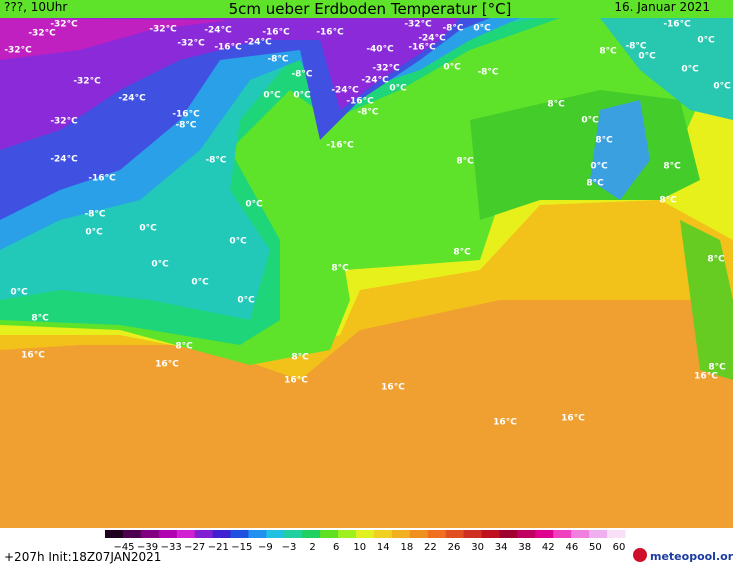  What do you see at coordinates (289, 547) in the screenshot?
I see `colorbar-tick-label: −3` at bounding box center [289, 547].